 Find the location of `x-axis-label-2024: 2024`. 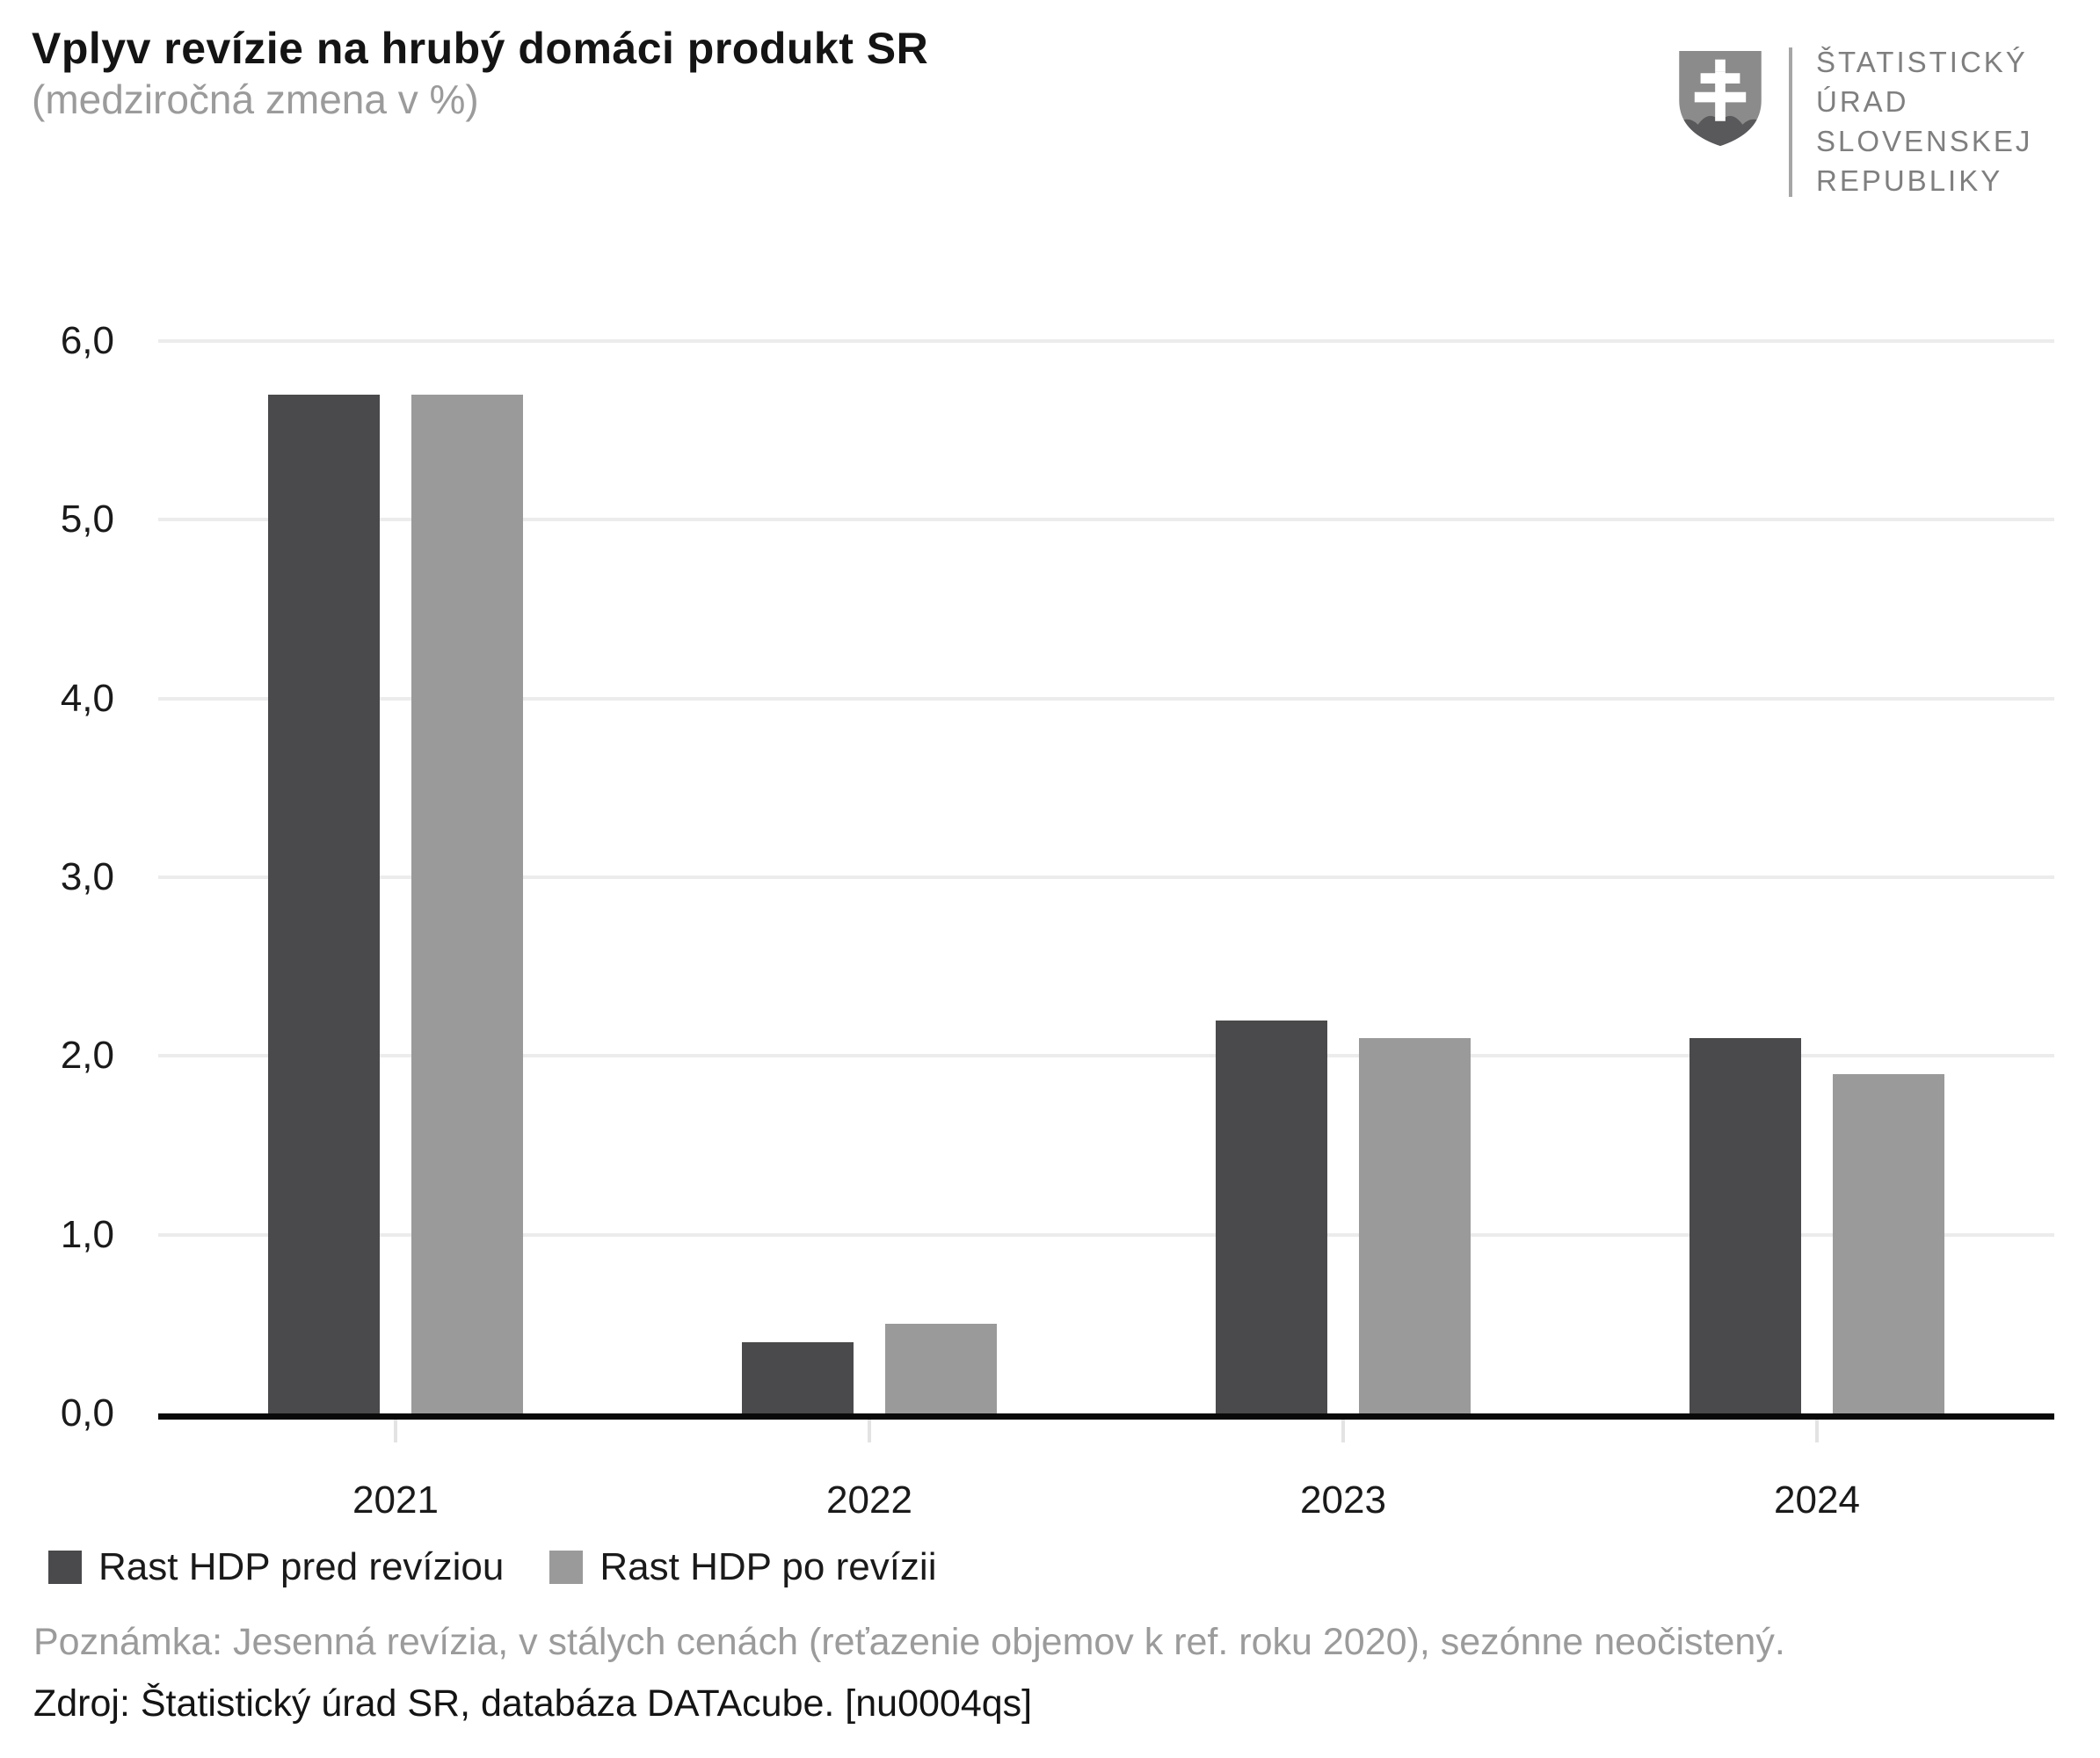

x-axis-label-2024: 2024 is located at coordinates (1817, 1500).